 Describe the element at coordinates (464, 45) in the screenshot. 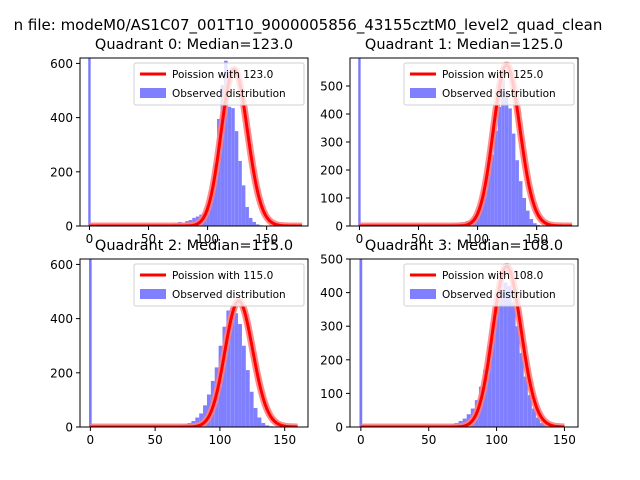

I see `subplot-title: Quadrant 1: Median=125.0` at that location.